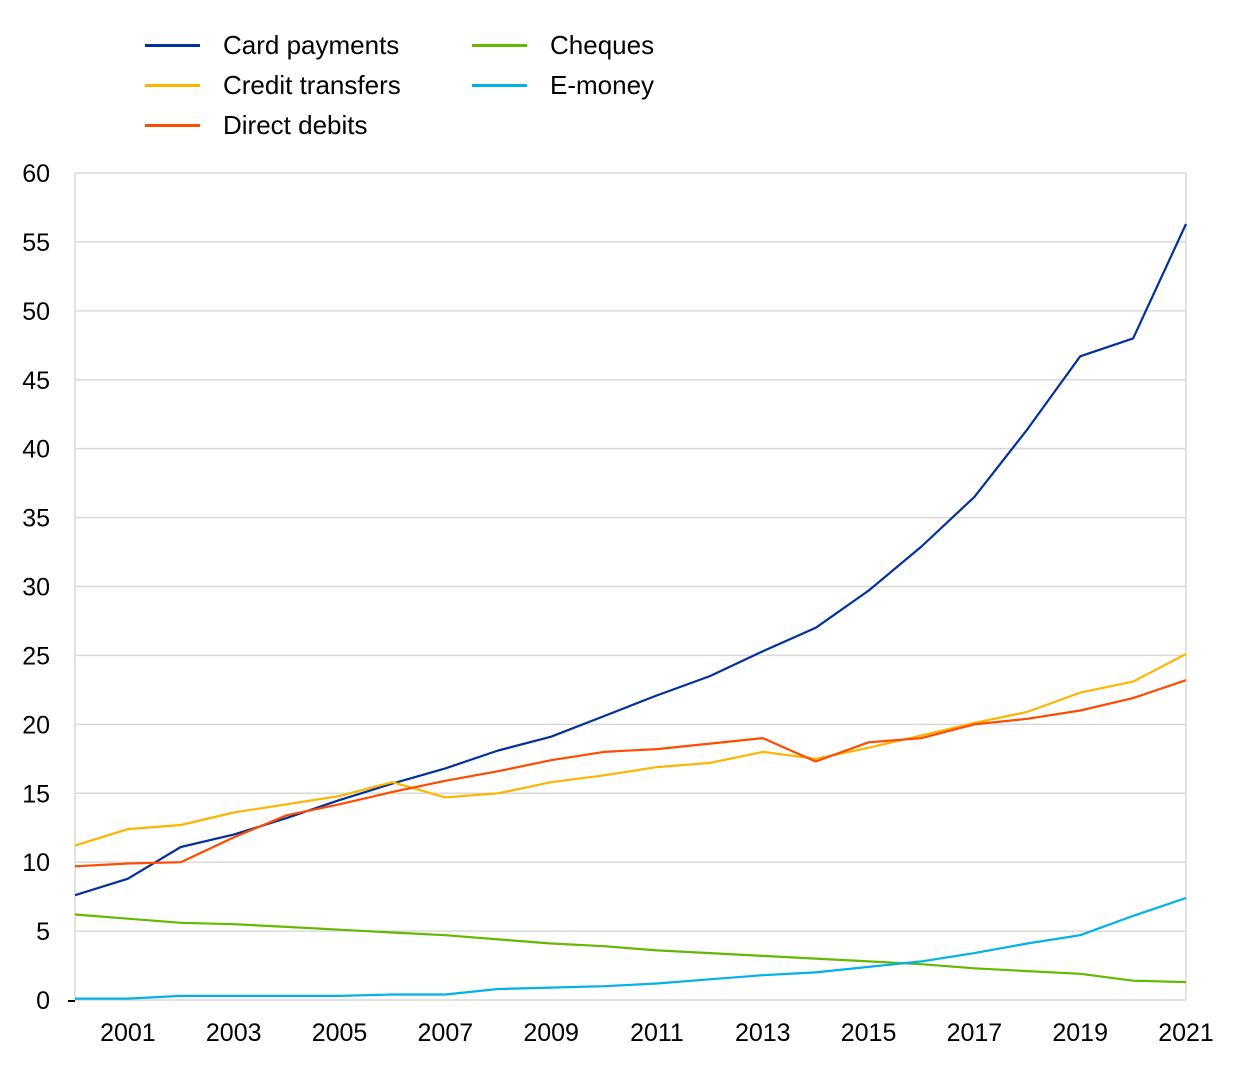  Describe the element at coordinates (36, 794) in the screenshot. I see `y-tick-label: 15` at that location.